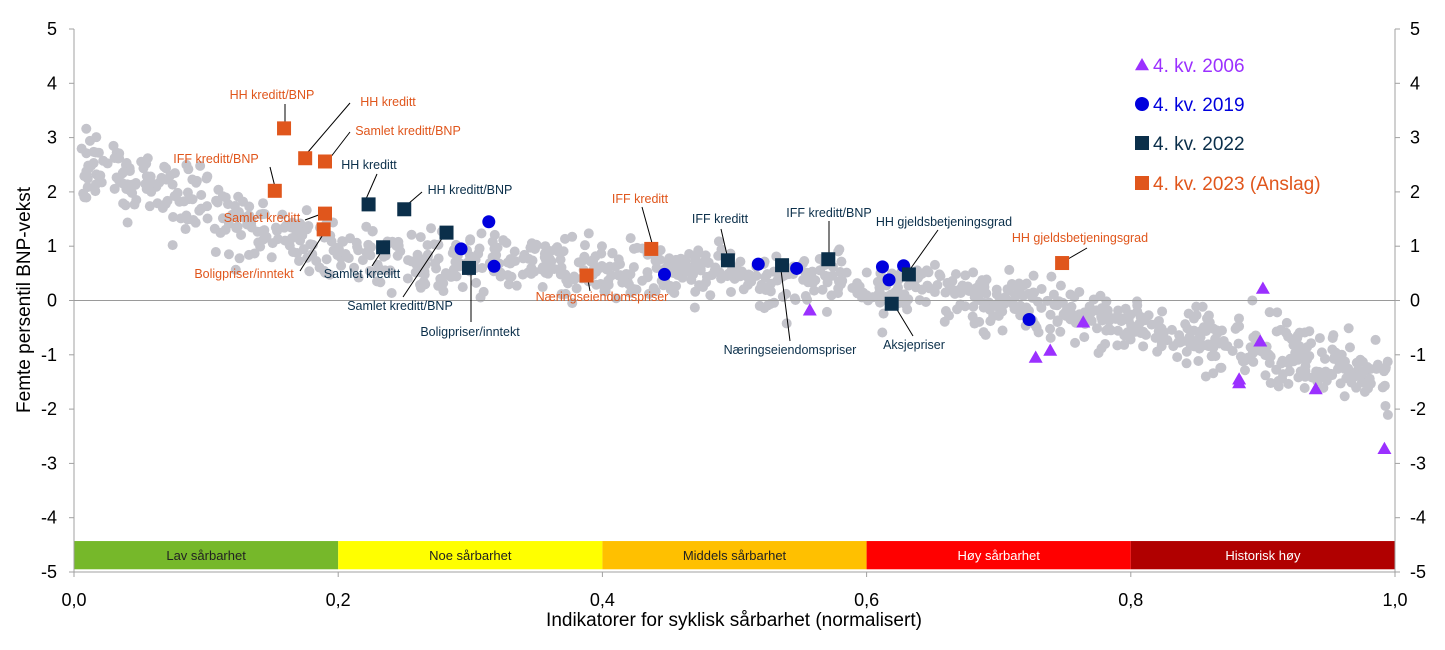 This screenshot has width=1445, height=650. What do you see at coordinates (735, 555) in the screenshot?
I see `band-label: Middels sårbarhet` at bounding box center [735, 555].